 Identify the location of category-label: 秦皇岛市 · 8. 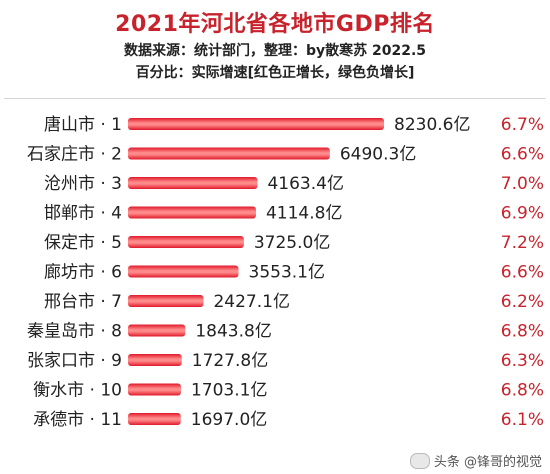
(74, 332).